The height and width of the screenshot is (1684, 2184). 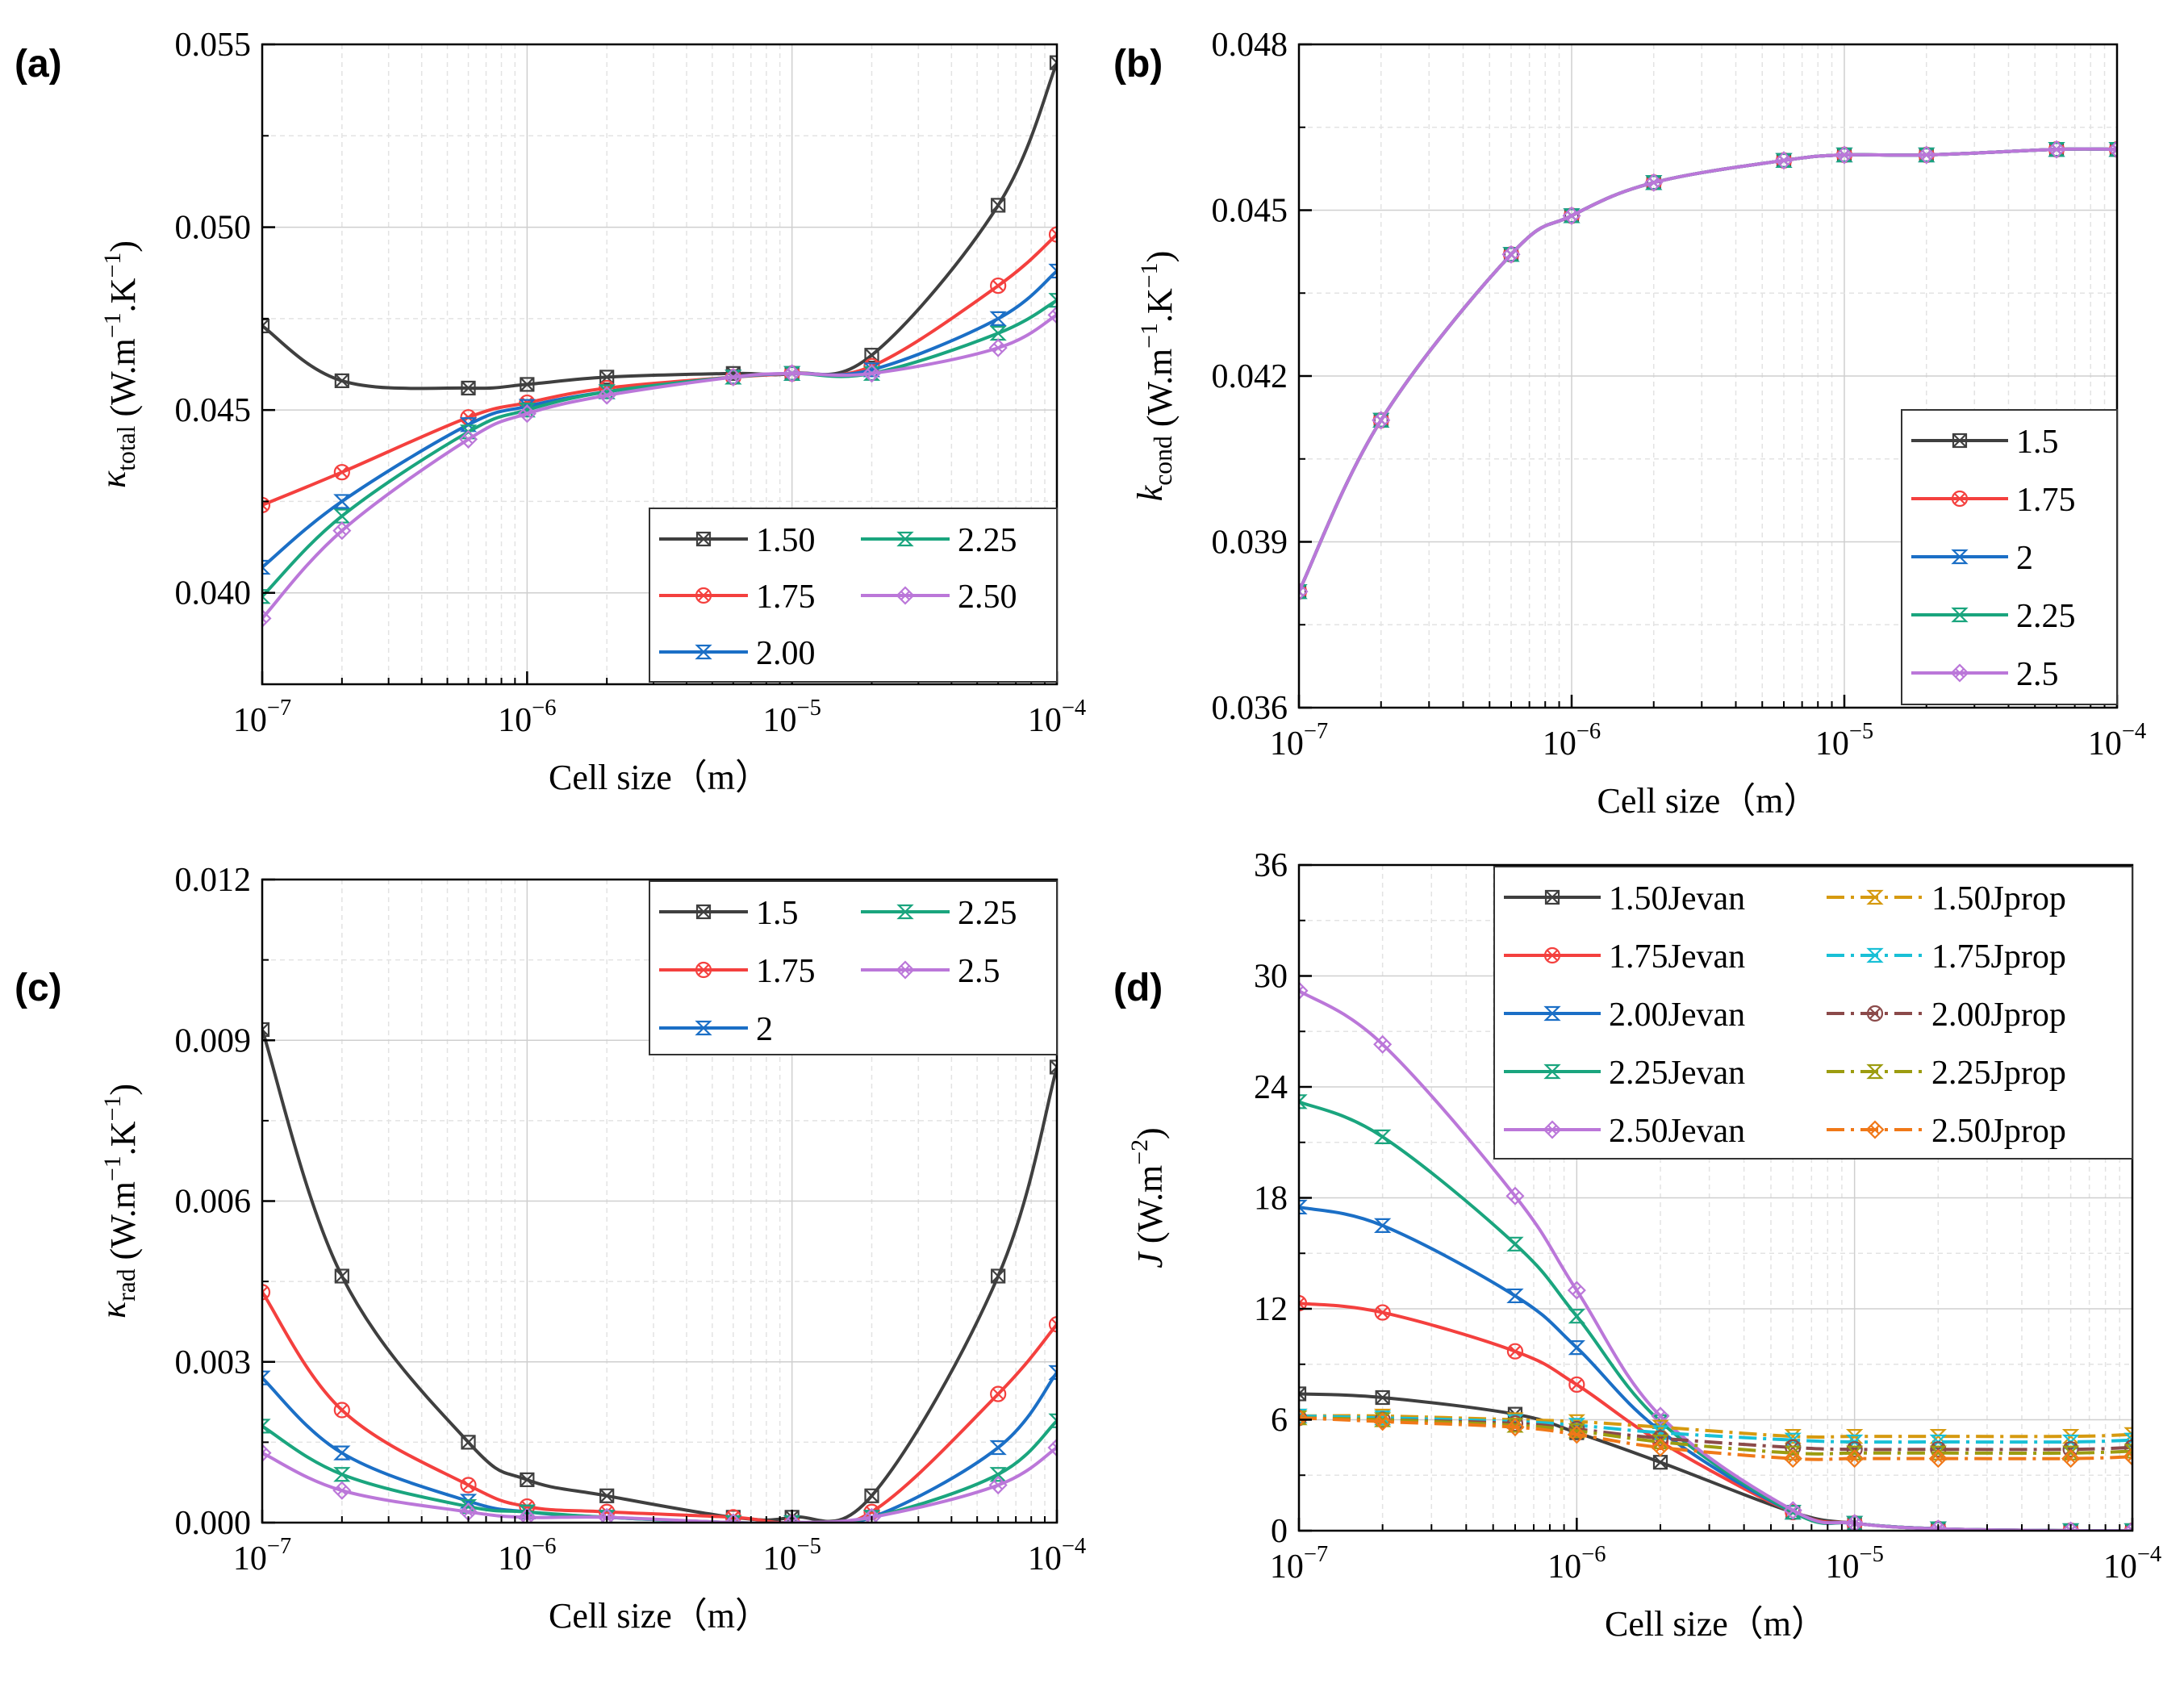 I want to click on x-tick-exp: −6, so click(x=544, y=1547).